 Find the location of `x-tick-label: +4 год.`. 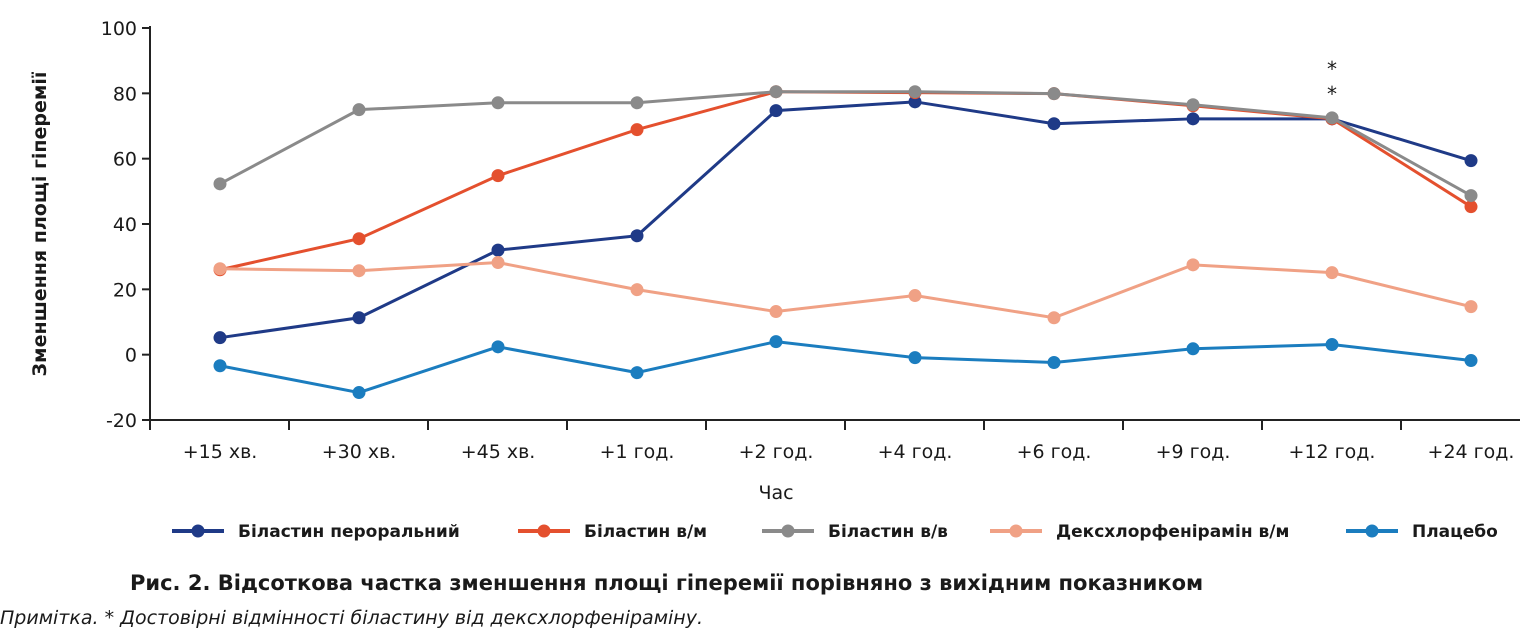

x-tick-label: +4 год. is located at coordinates (915, 452).